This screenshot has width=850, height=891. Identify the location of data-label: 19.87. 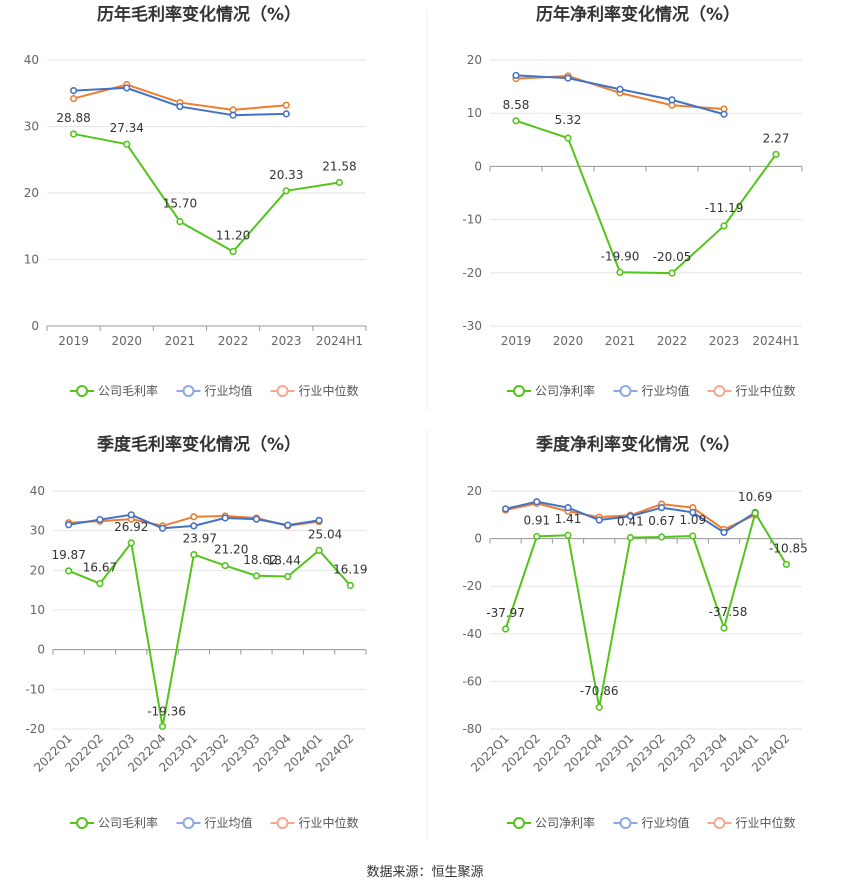
(68, 555).